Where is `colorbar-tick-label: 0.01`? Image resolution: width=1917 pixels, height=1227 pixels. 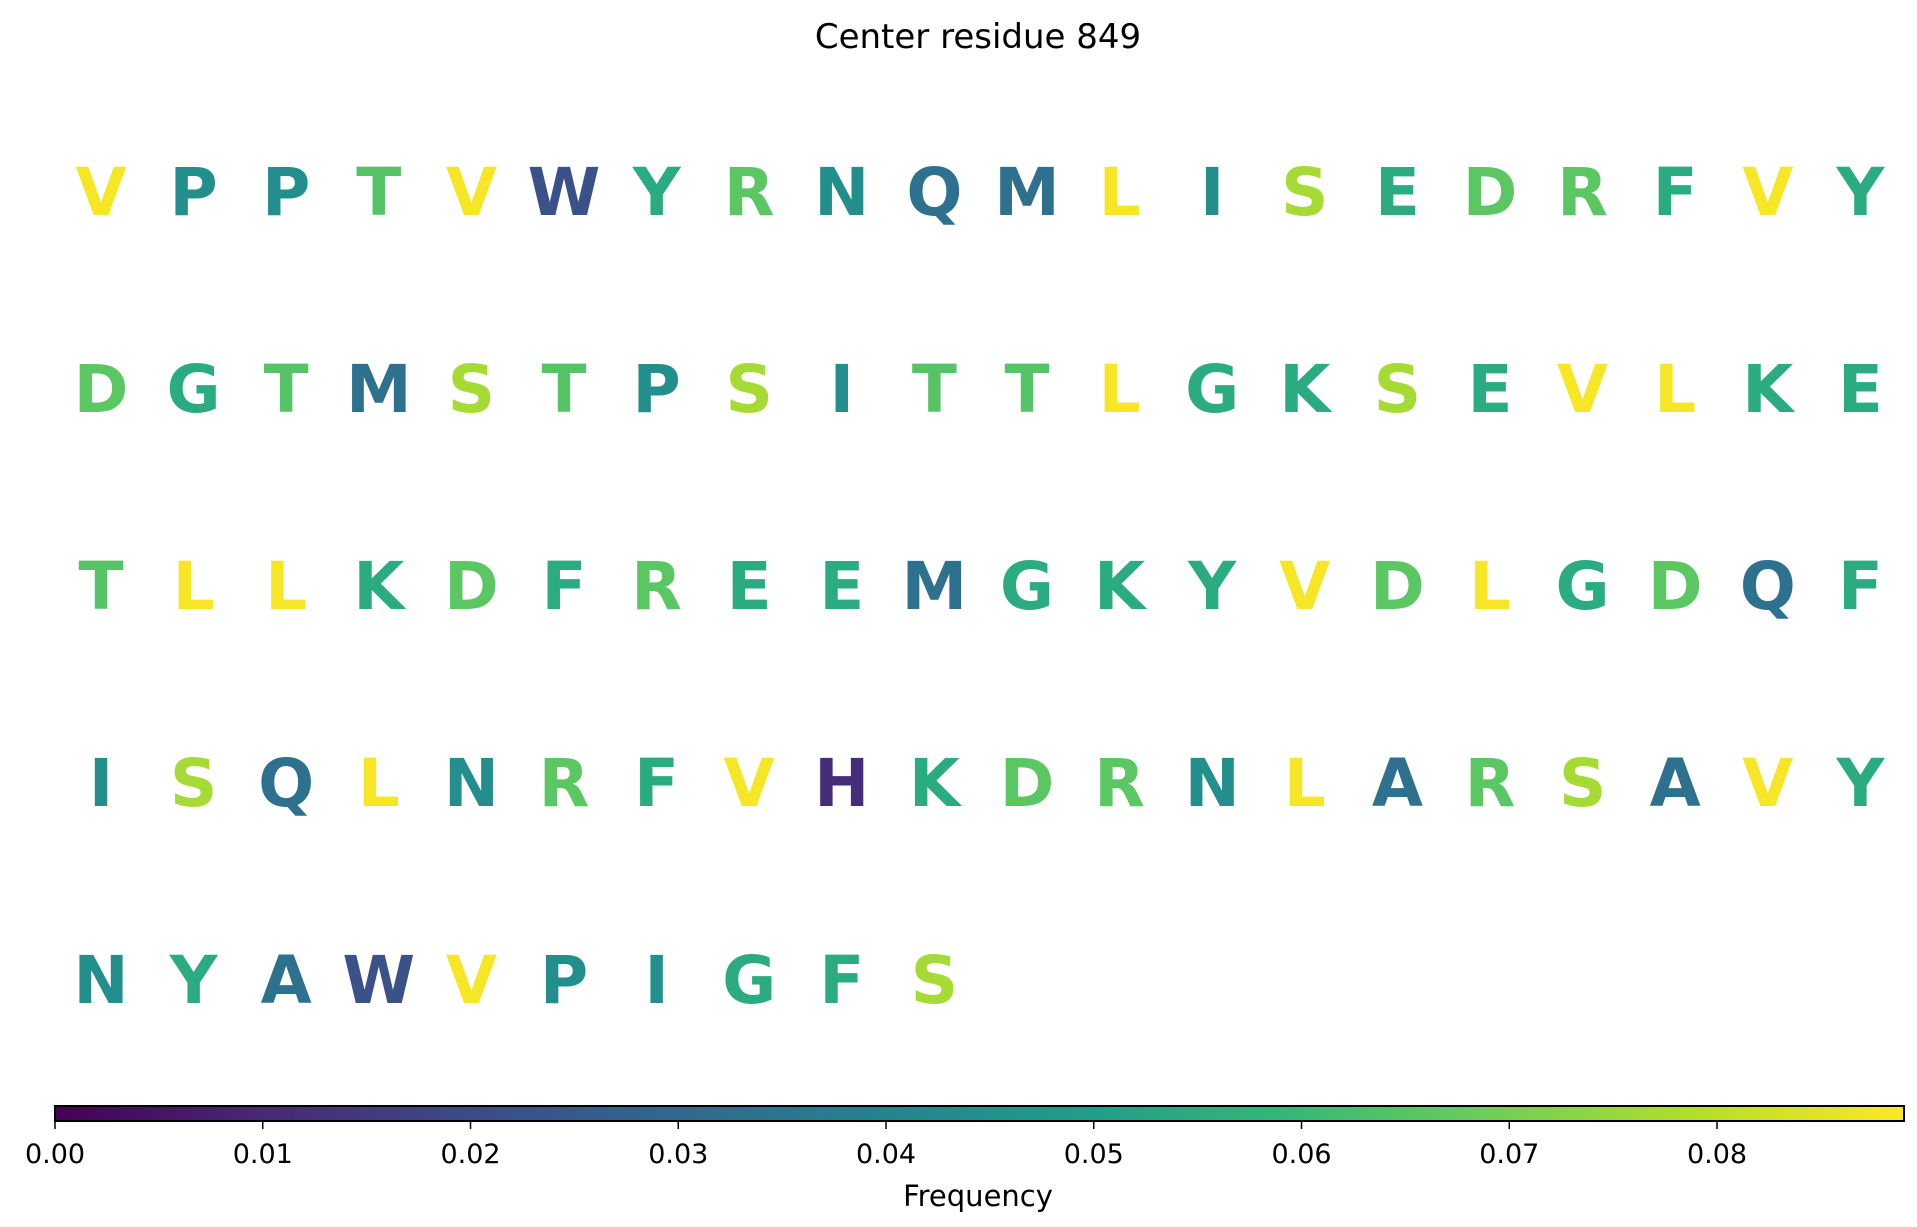 colorbar-tick-label: 0.01 is located at coordinates (263, 1154).